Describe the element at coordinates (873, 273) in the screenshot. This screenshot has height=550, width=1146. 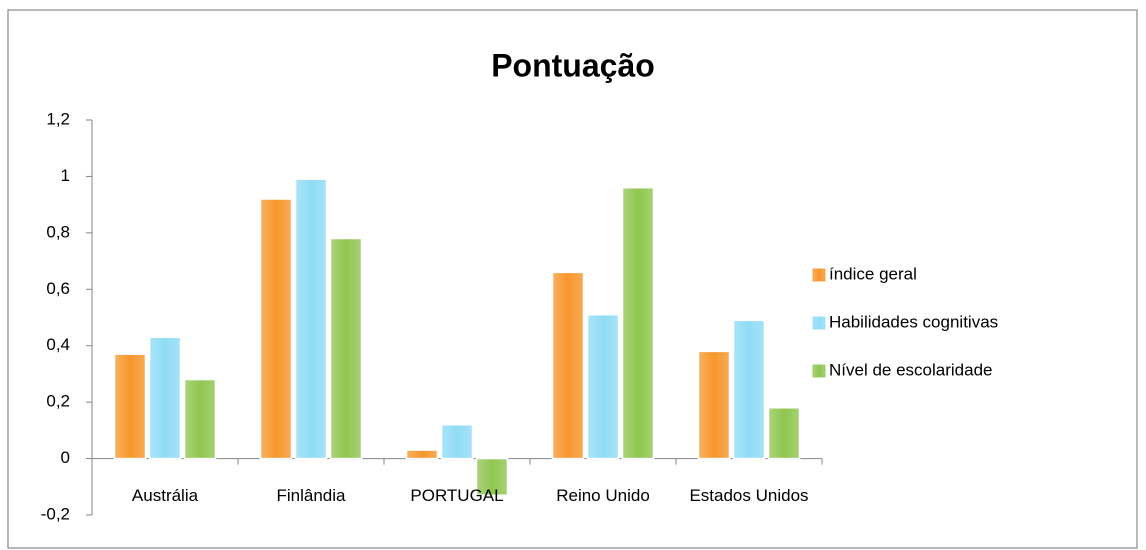
I see `legend-label: índice geral` at that location.